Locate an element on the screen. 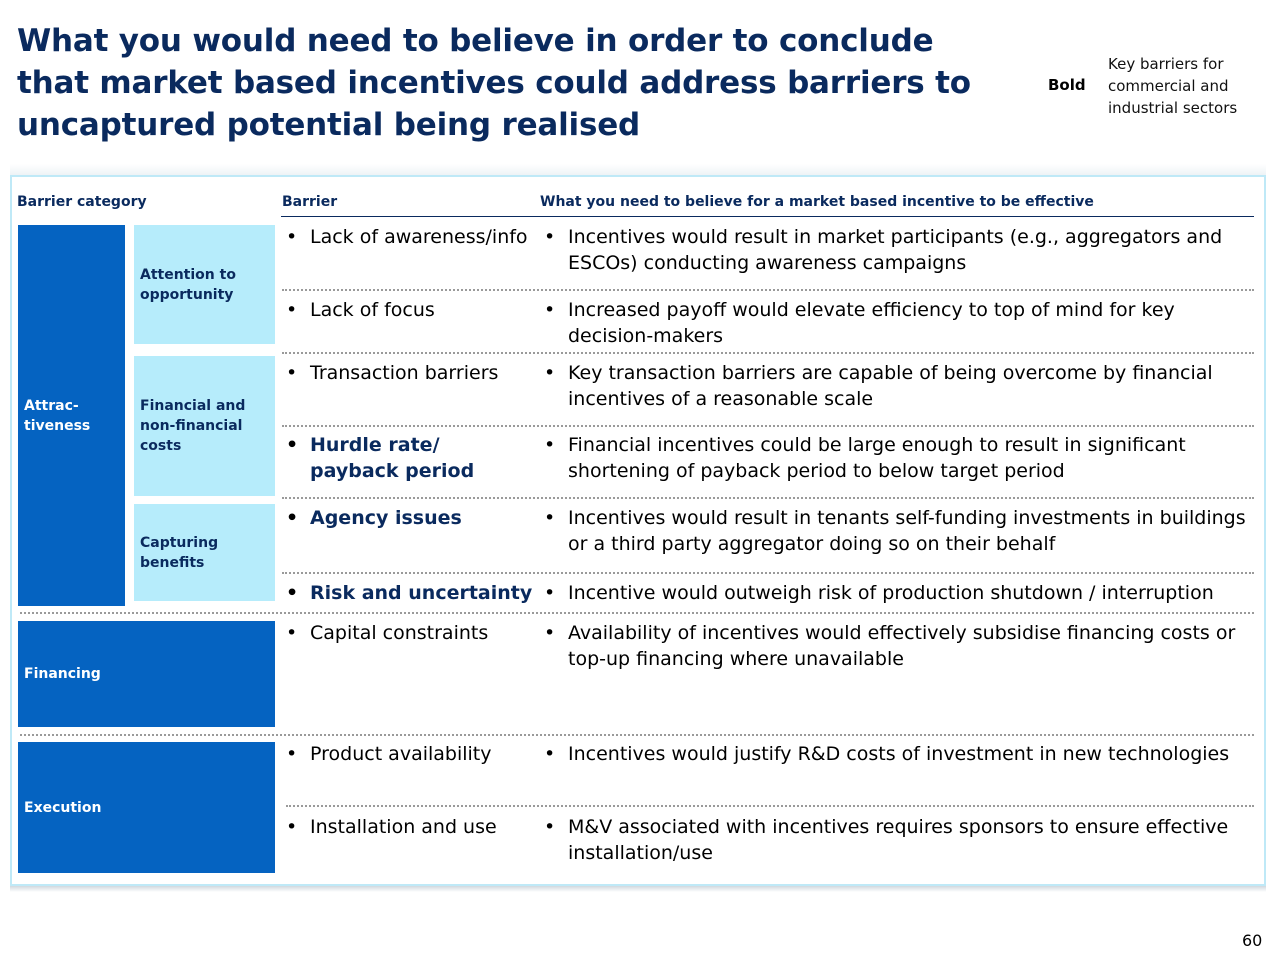 This screenshot has height=961, width=1280. barrier-item: • Installation and use is located at coordinates (407, 827).